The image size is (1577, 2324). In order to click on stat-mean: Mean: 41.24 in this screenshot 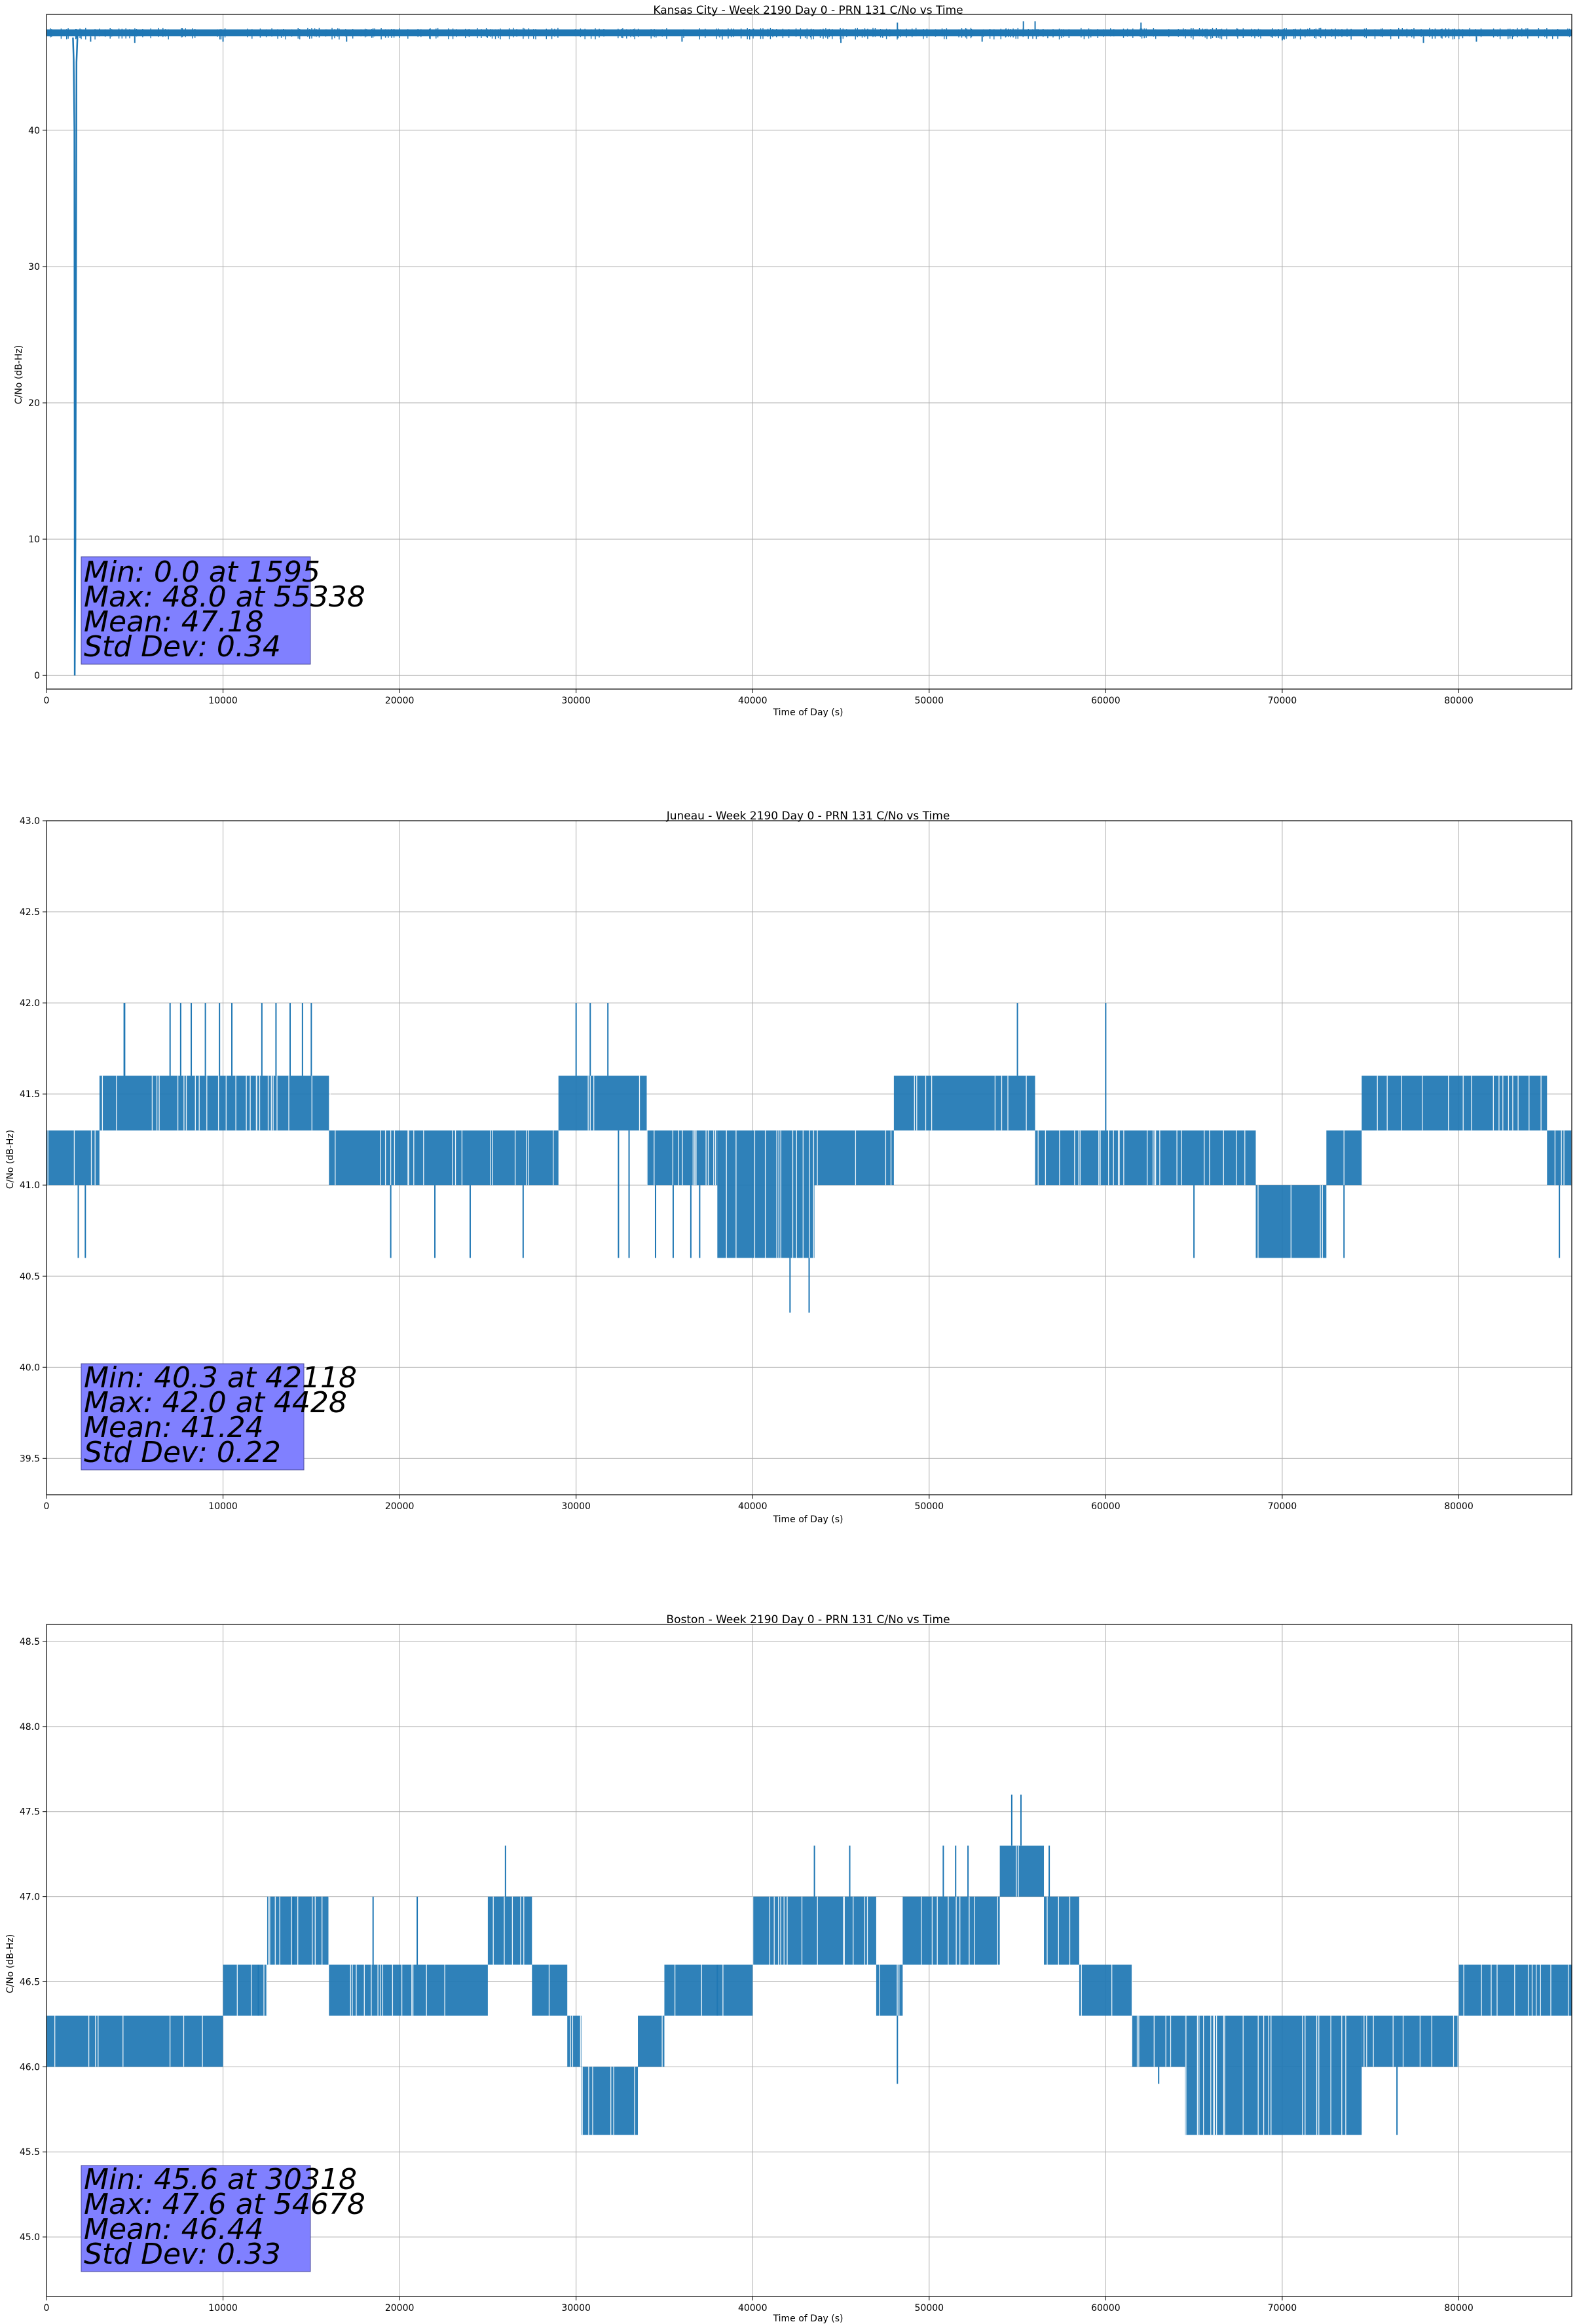, I will do `click(174, 1427)`.